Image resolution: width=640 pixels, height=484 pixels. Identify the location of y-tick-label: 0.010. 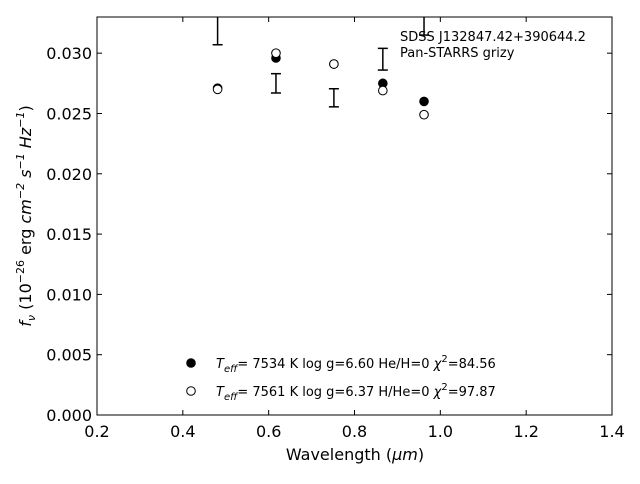
(69, 294).